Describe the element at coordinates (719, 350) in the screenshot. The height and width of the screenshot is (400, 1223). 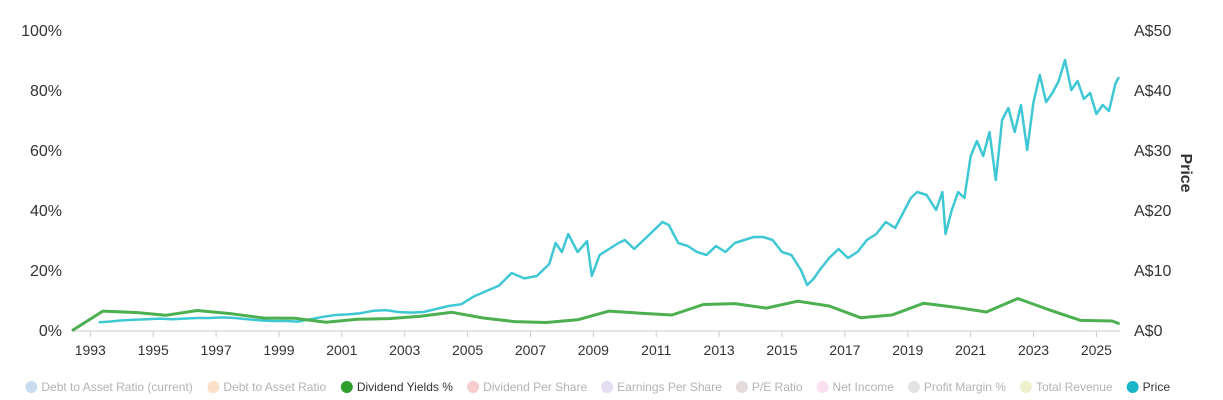
I see `x-axis-tick-label: 2013` at that location.